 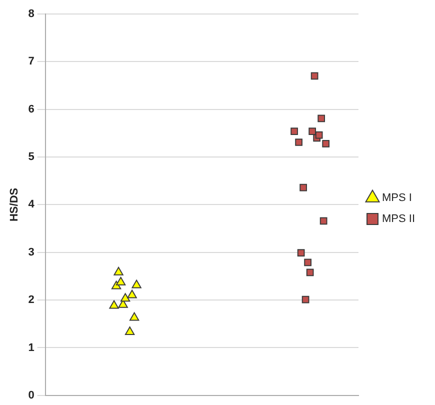 I want to click on y-tick-label: 2, so click(x=31, y=300).